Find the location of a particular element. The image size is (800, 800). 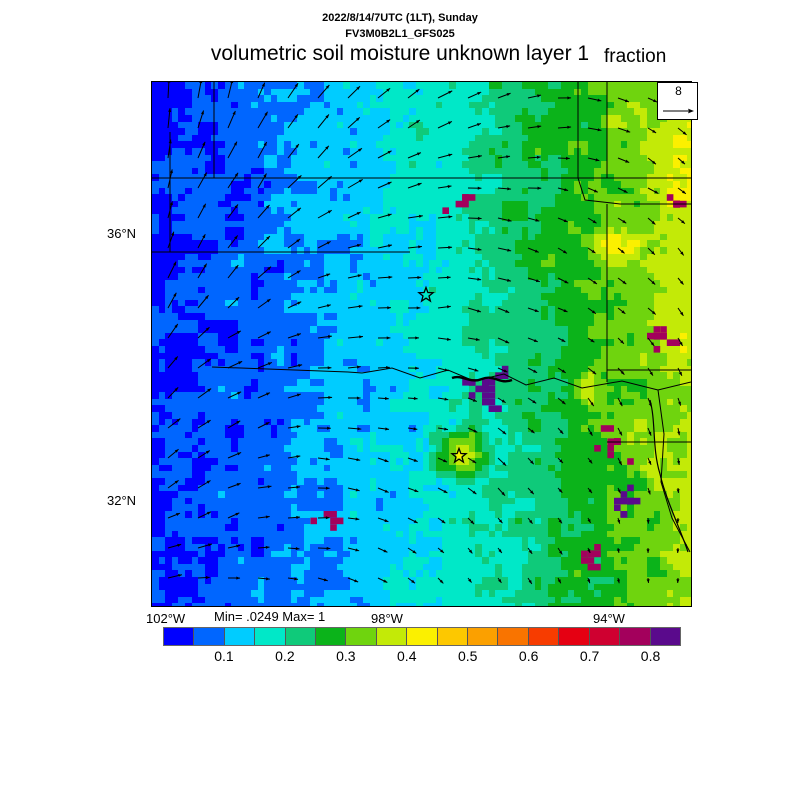

colorbar-tick-label: 0.1 is located at coordinates (224, 656).